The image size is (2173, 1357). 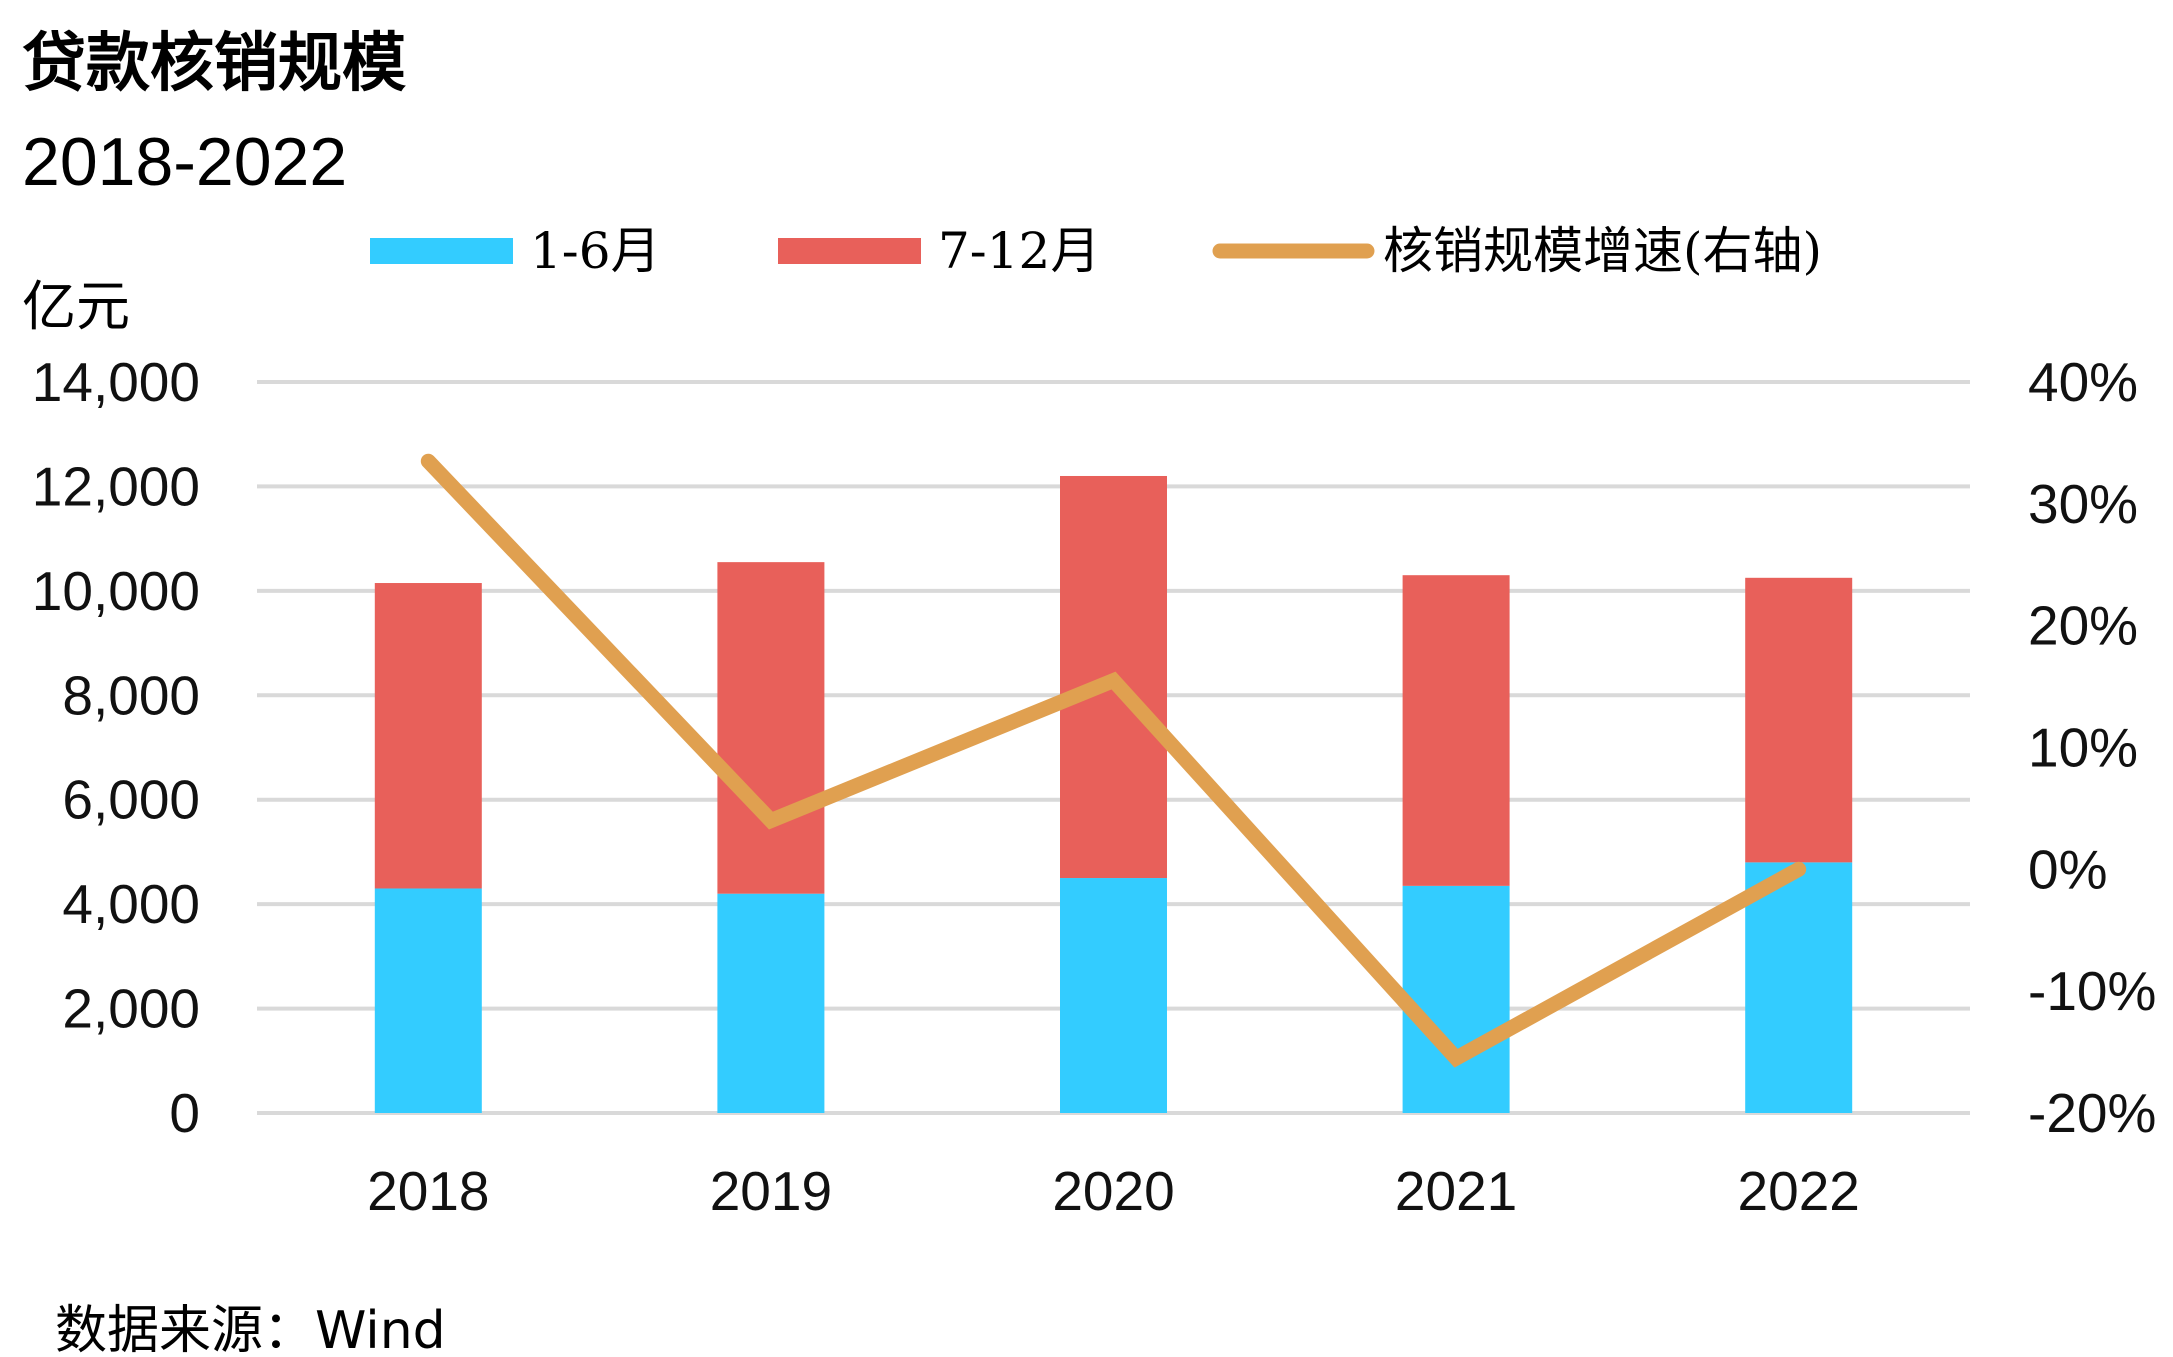 What do you see at coordinates (1799, 1191) in the screenshot?
I see `x-tick-label: 2022` at bounding box center [1799, 1191].